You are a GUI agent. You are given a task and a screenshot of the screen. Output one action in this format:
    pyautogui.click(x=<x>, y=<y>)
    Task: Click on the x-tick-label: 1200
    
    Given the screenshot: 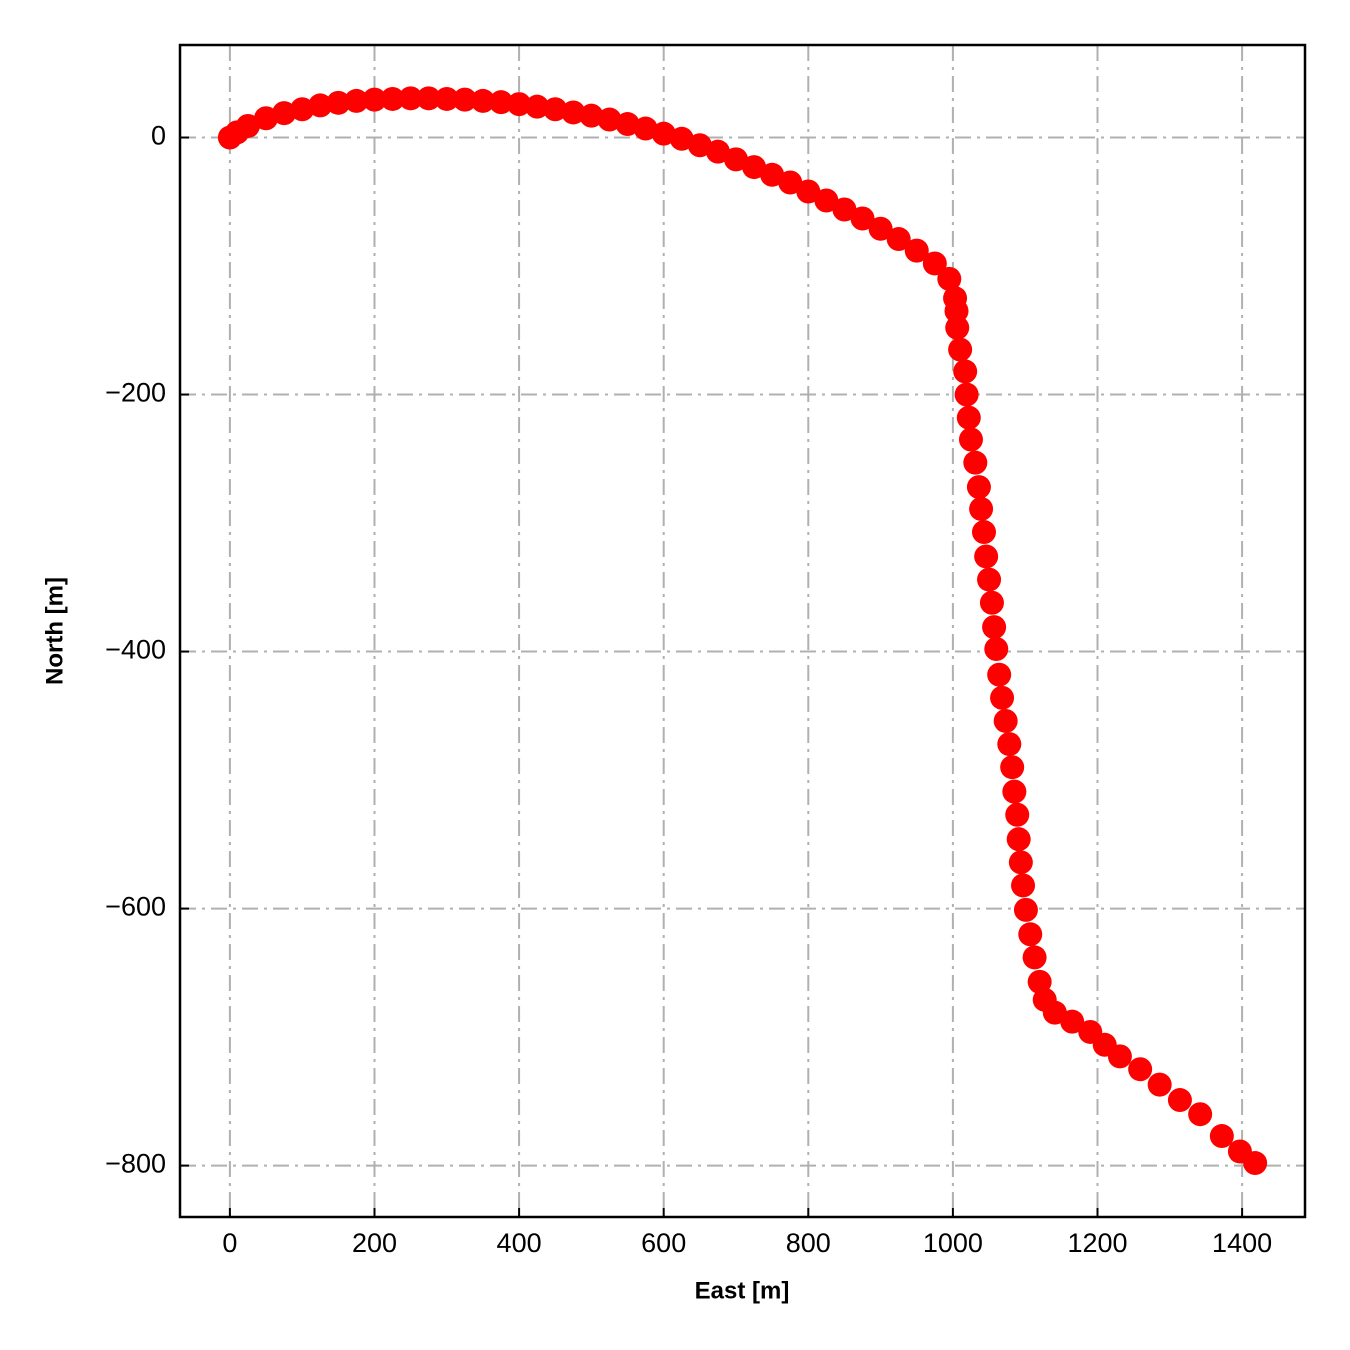 What is the action you would take?
    pyautogui.click(x=1097, y=1243)
    